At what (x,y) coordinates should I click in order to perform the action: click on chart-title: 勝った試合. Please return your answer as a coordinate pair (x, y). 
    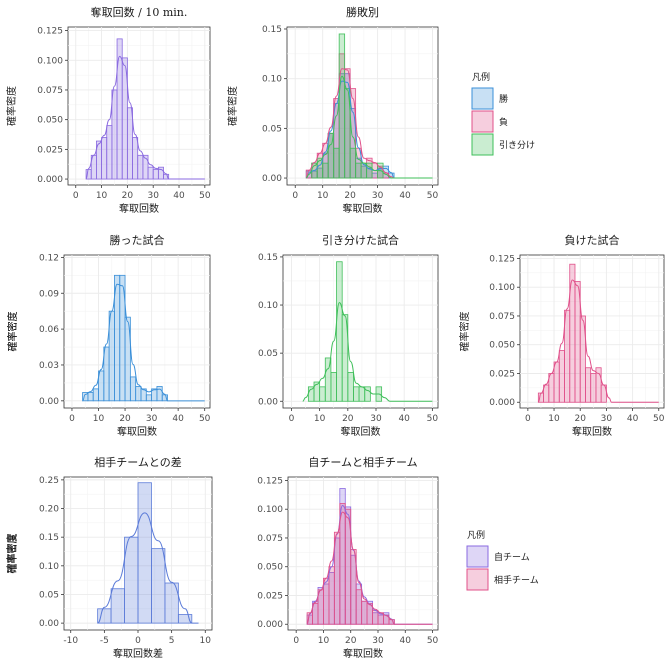
    Looking at the image, I should click on (137, 240).